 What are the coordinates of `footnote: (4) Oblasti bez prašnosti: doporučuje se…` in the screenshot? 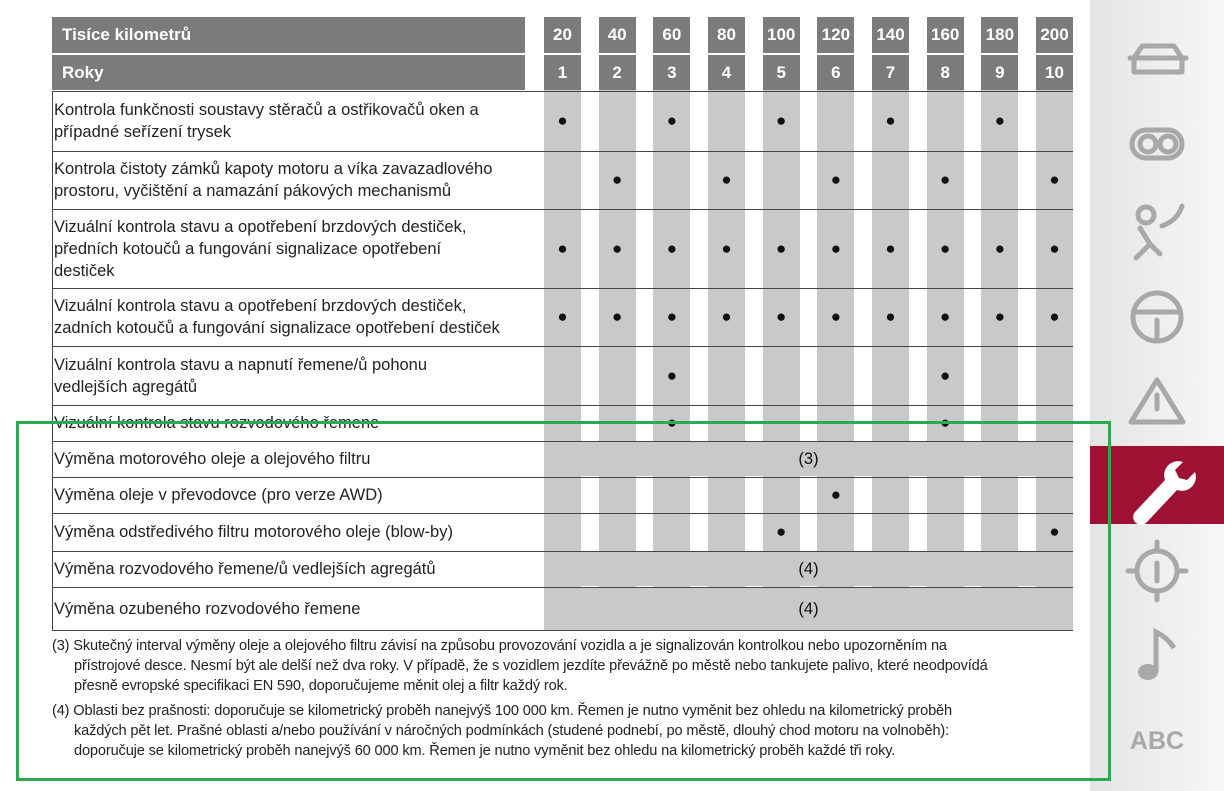 It's located at (502, 731).